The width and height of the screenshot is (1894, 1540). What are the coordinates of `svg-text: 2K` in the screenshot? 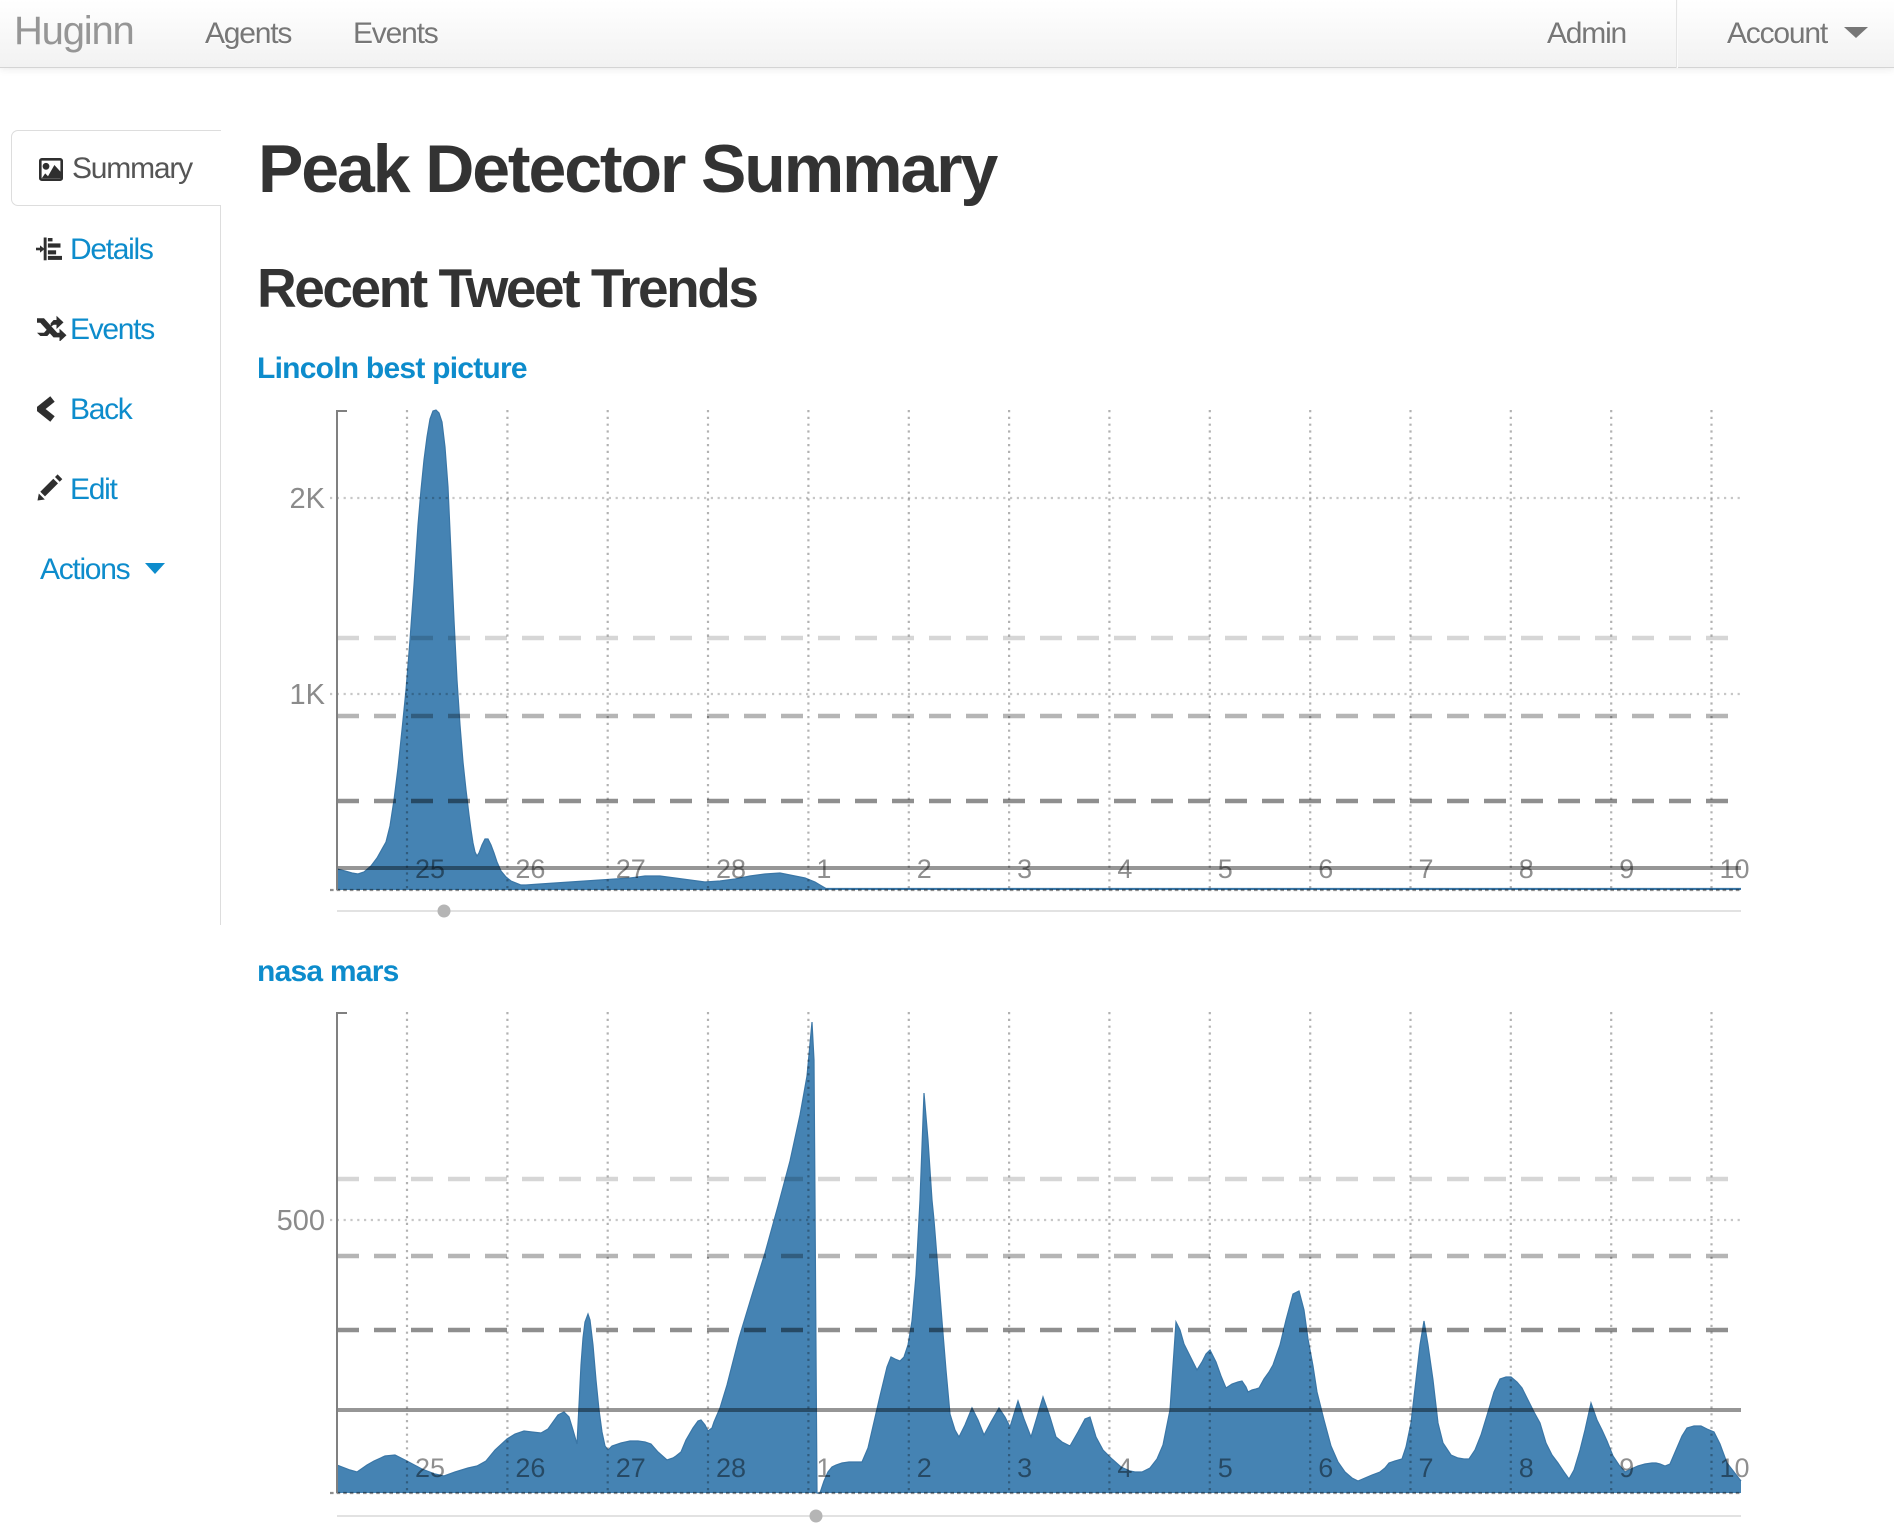 It's located at (308, 499).